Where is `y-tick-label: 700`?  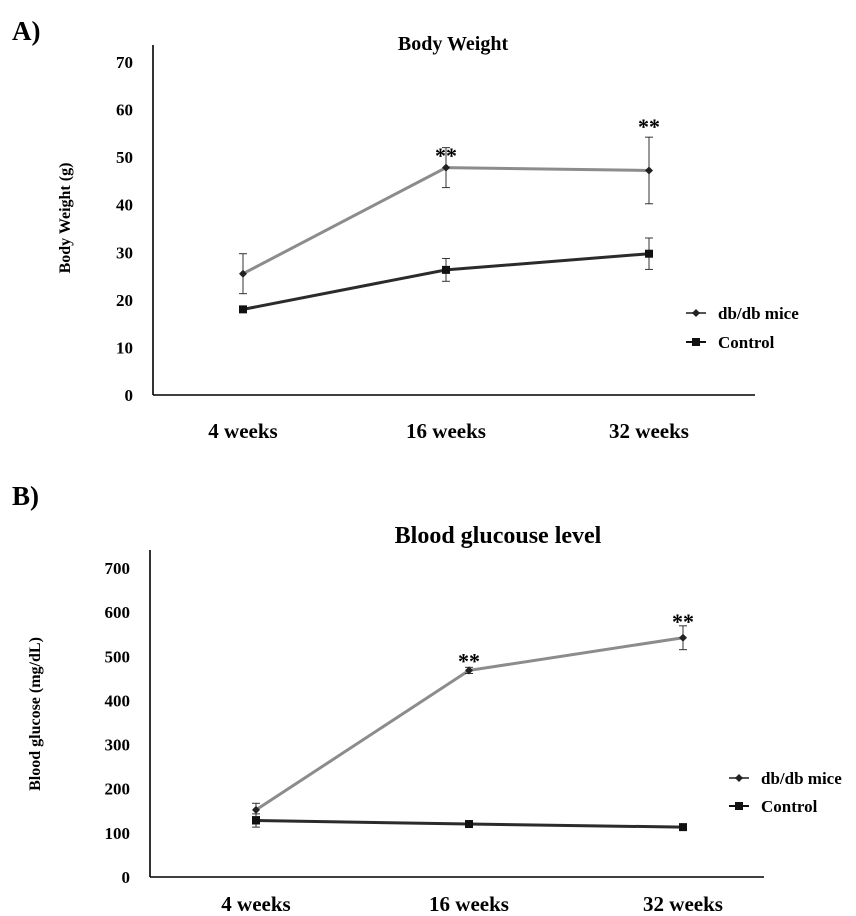 y-tick-label: 700 is located at coordinates (118, 568).